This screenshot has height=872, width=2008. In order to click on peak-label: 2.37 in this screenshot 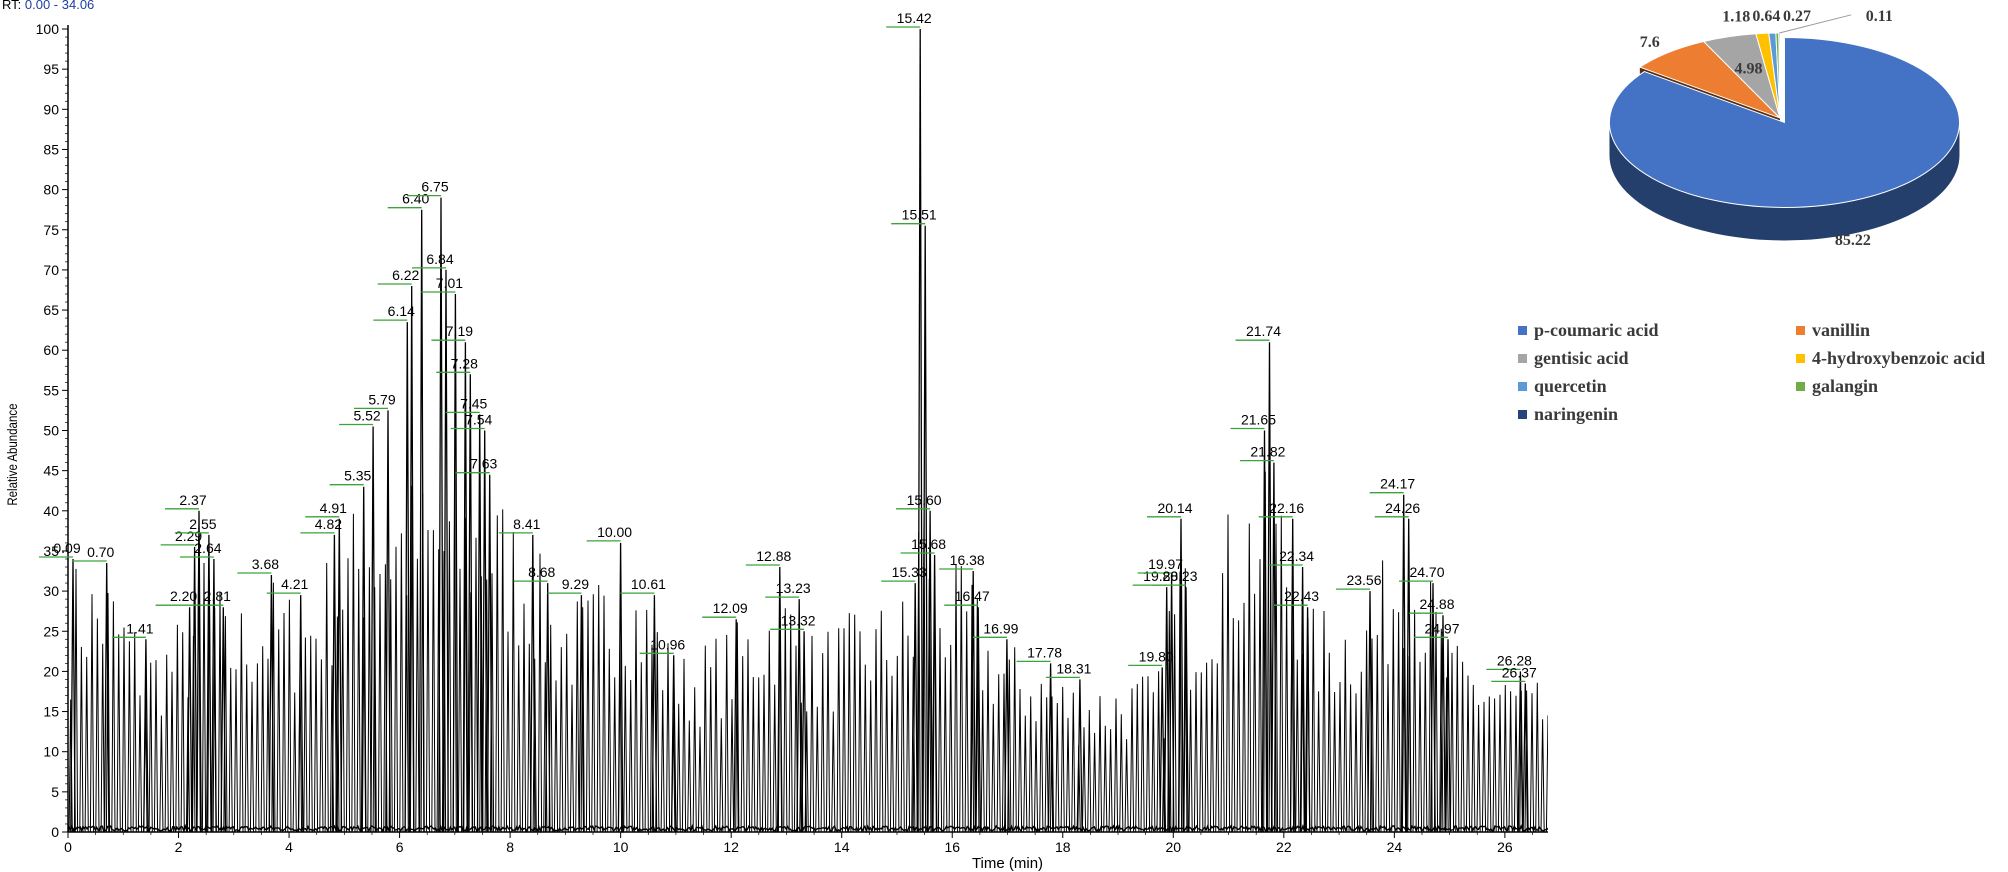, I will do `click(192, 500)`.